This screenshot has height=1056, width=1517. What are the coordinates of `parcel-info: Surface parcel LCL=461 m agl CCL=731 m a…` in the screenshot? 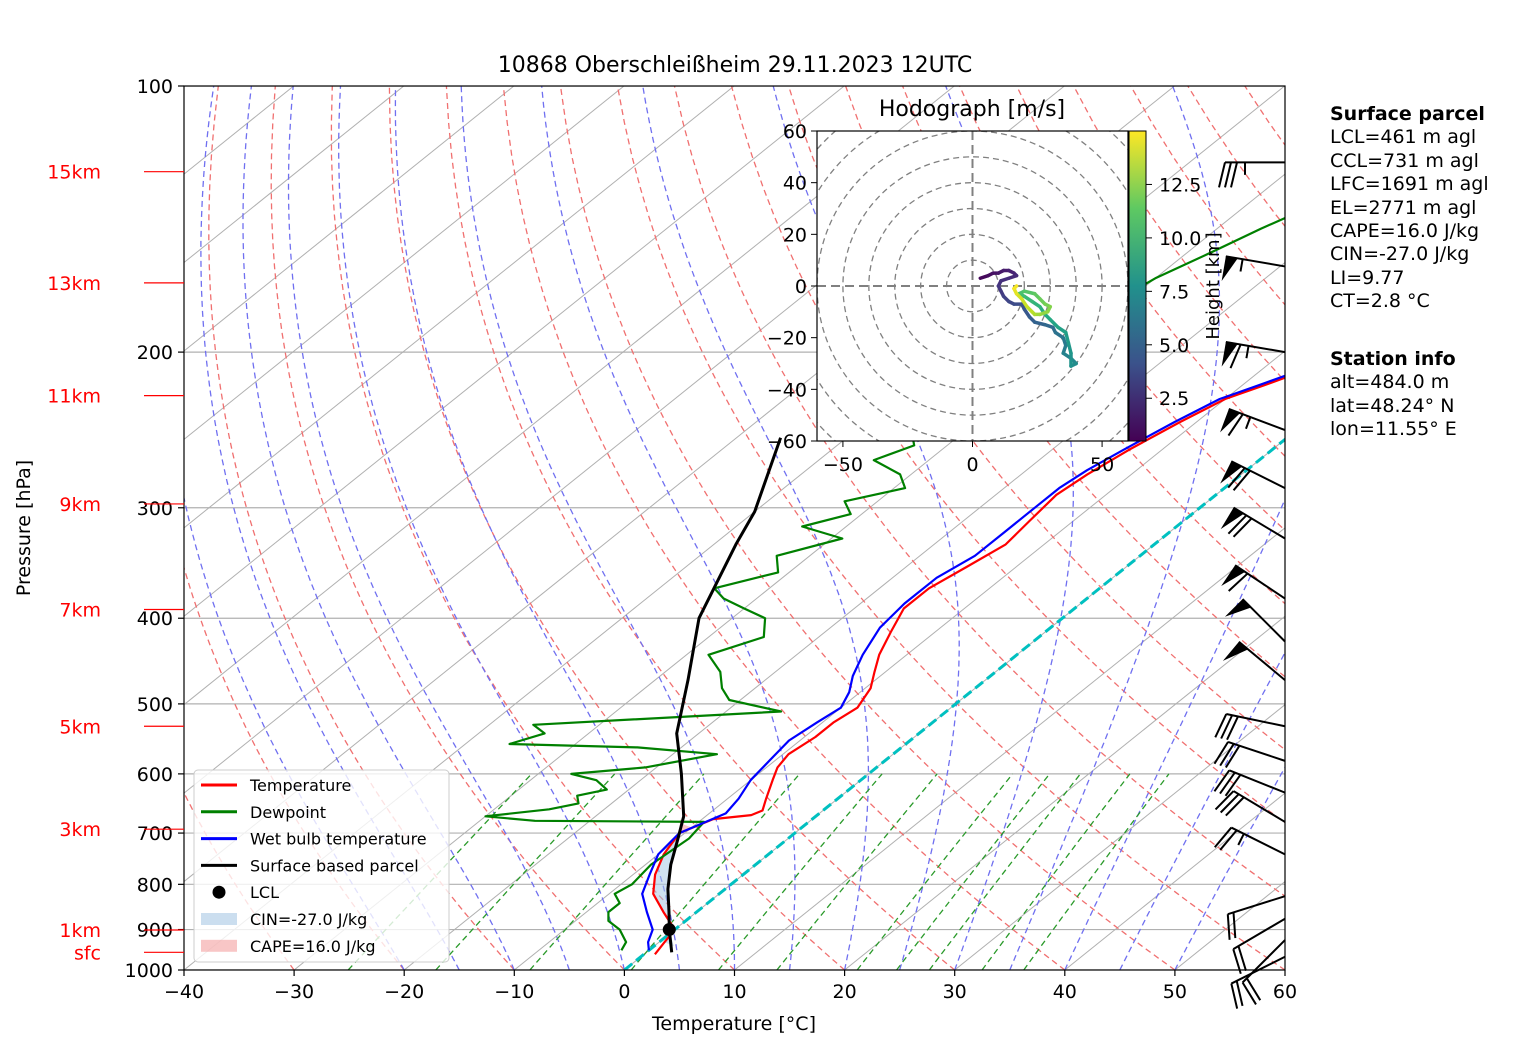 It's located at (1409, 208).